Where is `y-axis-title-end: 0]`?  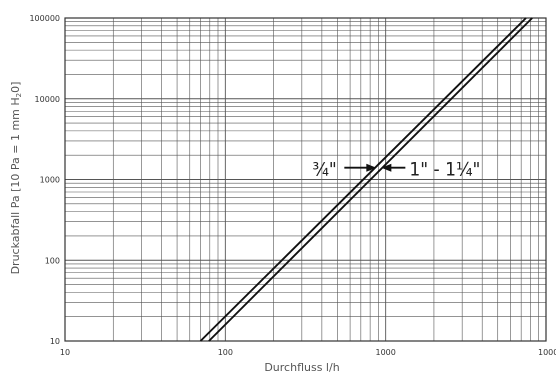 y-axis-title-end: 0] is located at coordinates (15, 87).